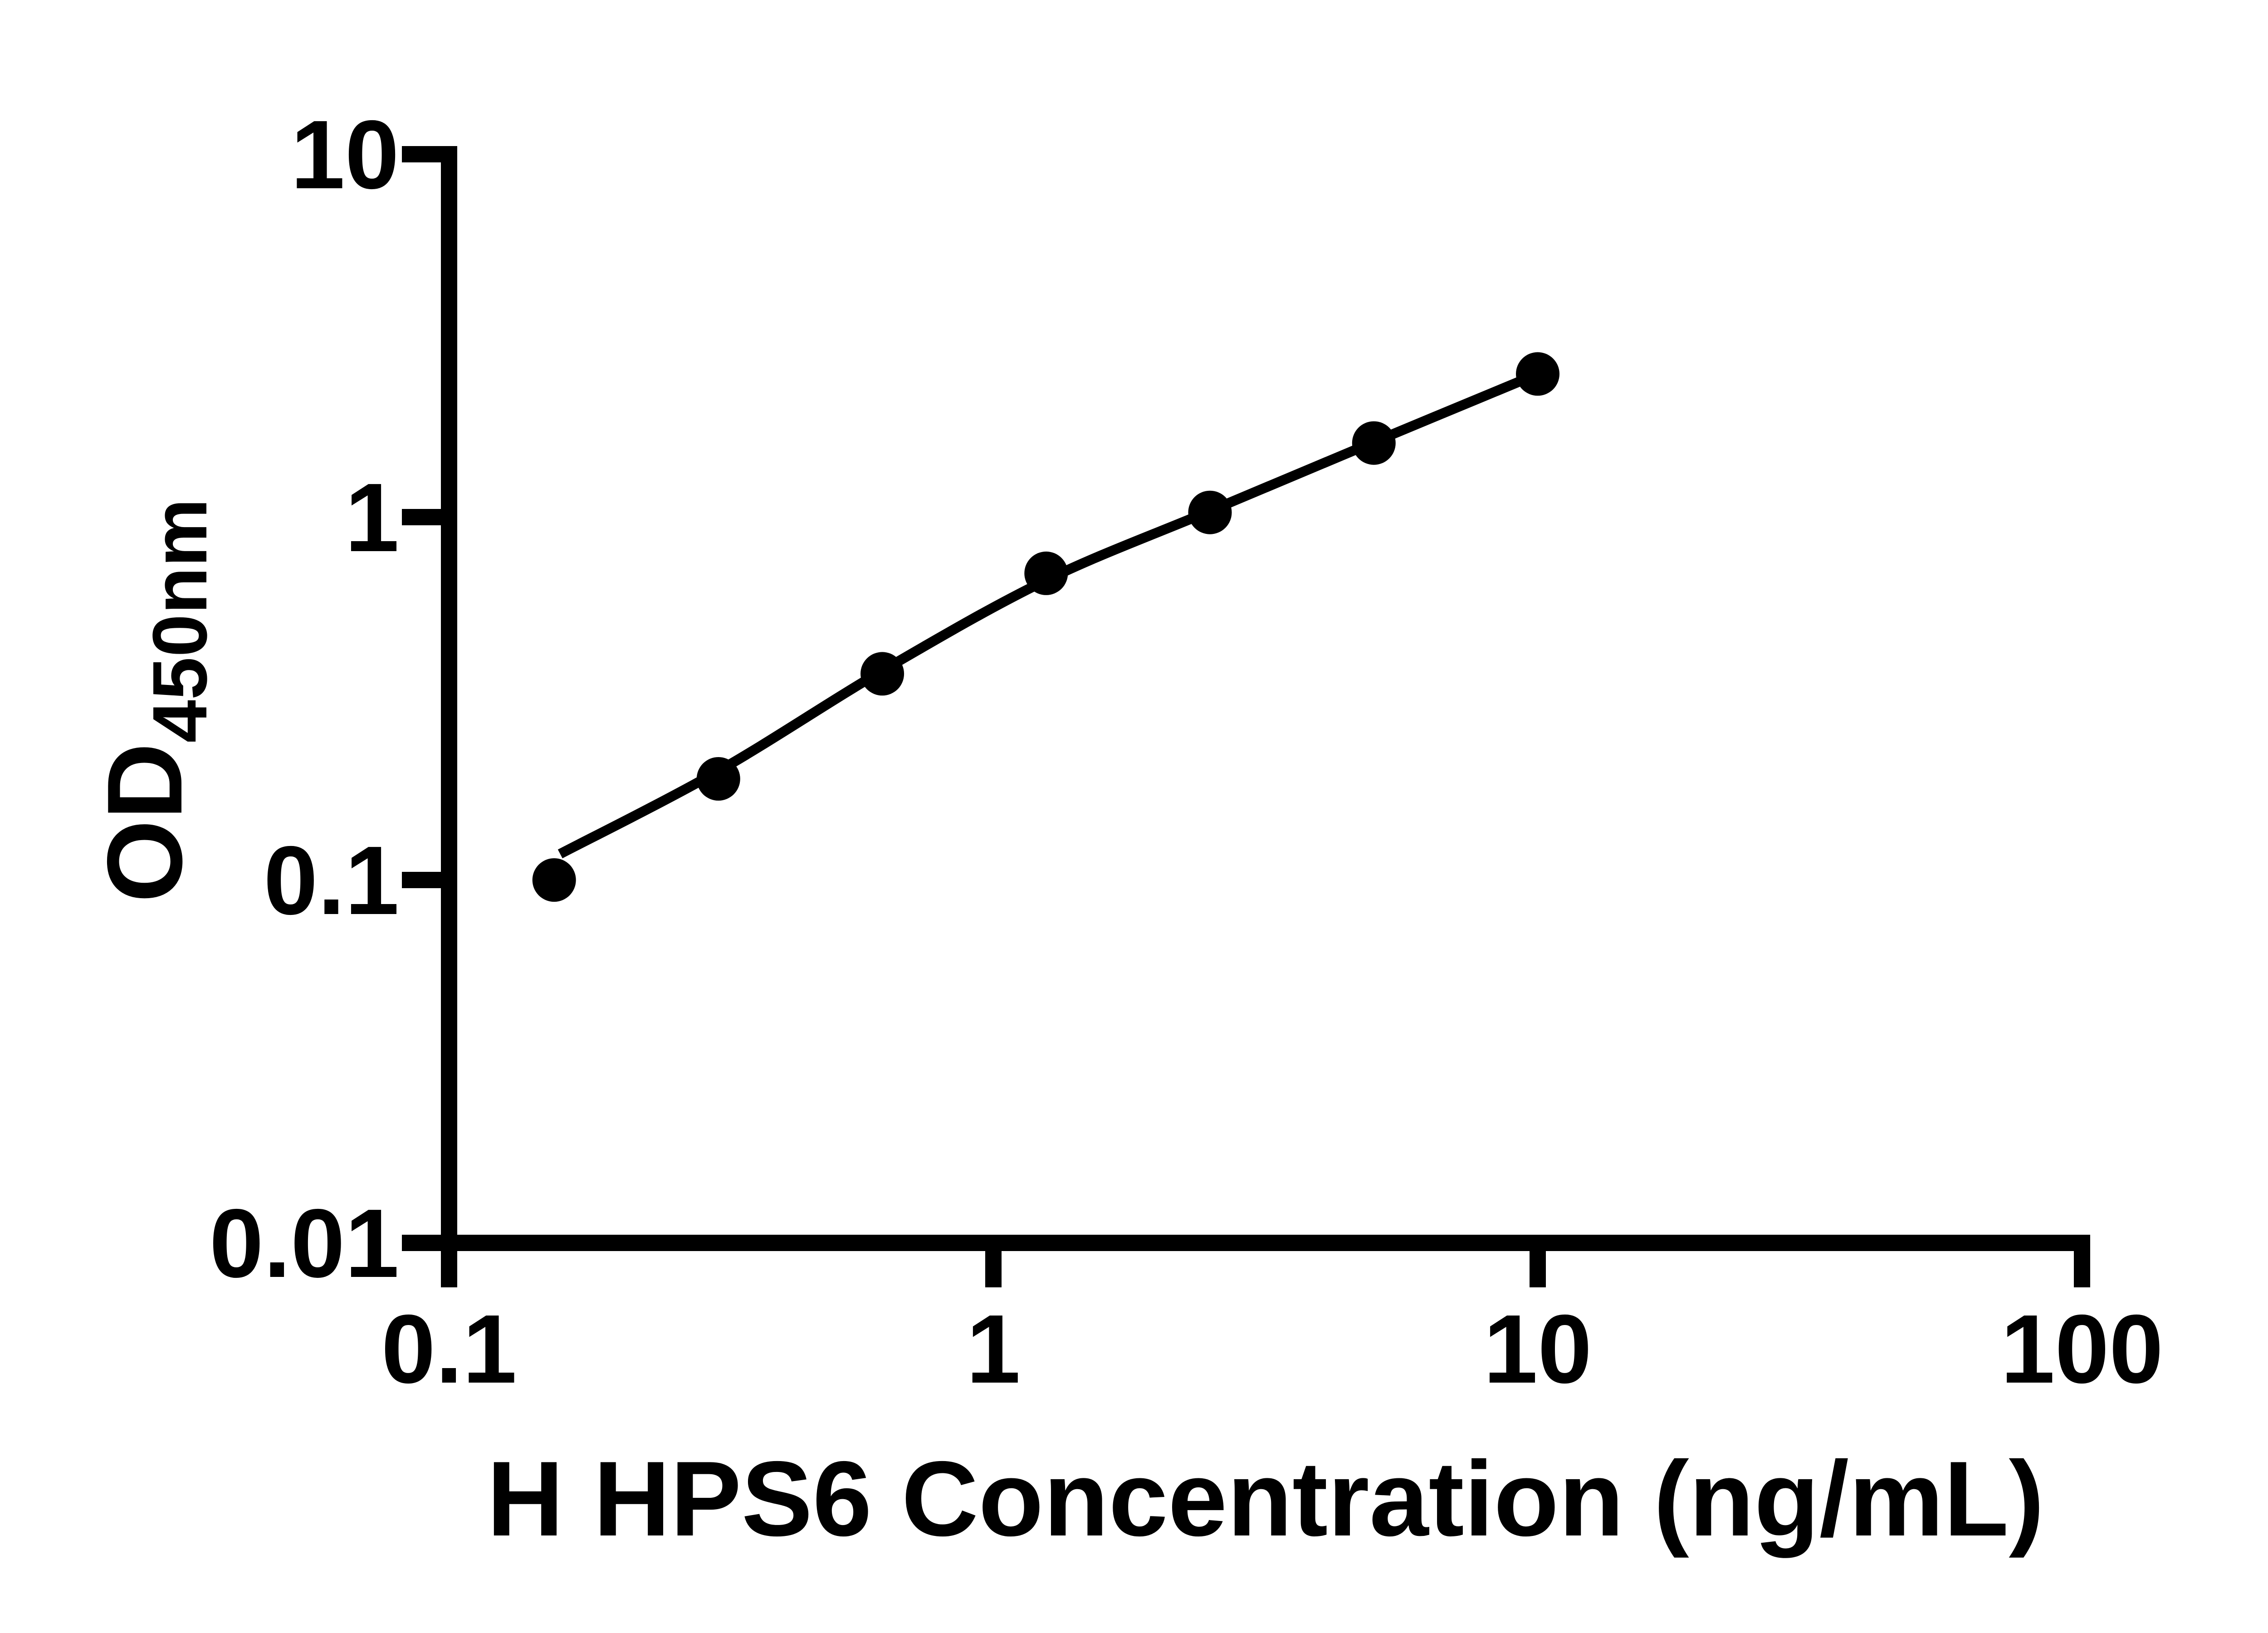 This screenshot has height=1633, width=2268. What do you see at coordinates (1537, 1348) in the screenshot?
I see `x-tick-label: 10` at bounding box center [1537, 1348].